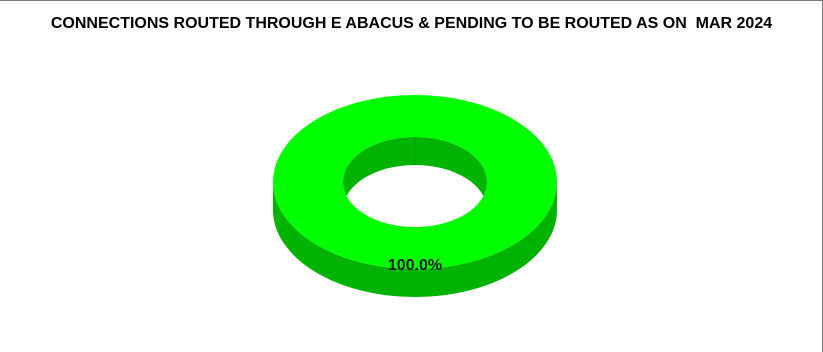 Image resolution: width=823 pixels, height=352 pixels. I want to click on donut-hole, so click(415, 196).